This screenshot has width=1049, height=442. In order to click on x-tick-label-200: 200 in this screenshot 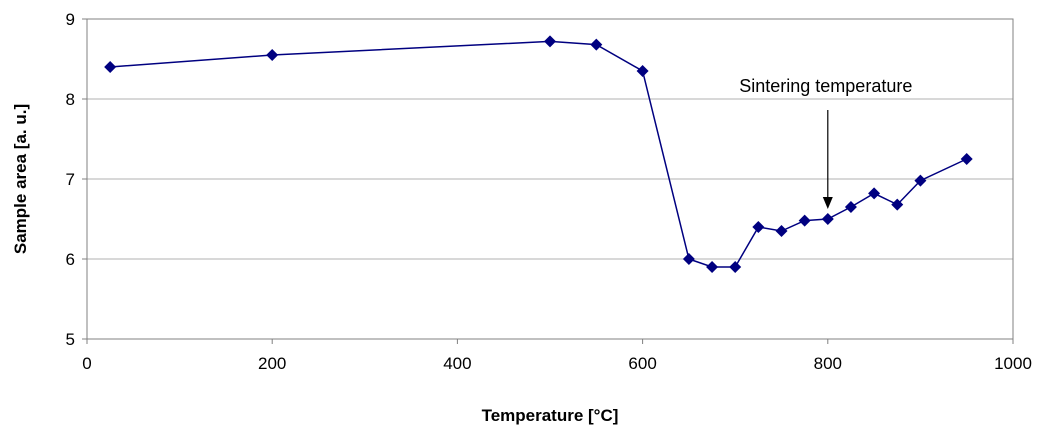, I will do `click(272, 363)`.